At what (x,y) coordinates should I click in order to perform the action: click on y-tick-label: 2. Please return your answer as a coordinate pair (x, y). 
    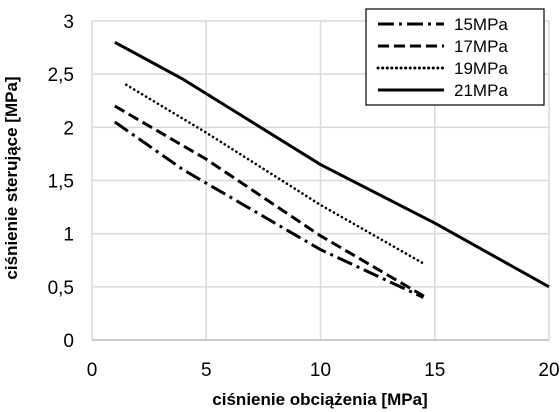
    Looking at the image, I should click on (68, 128).